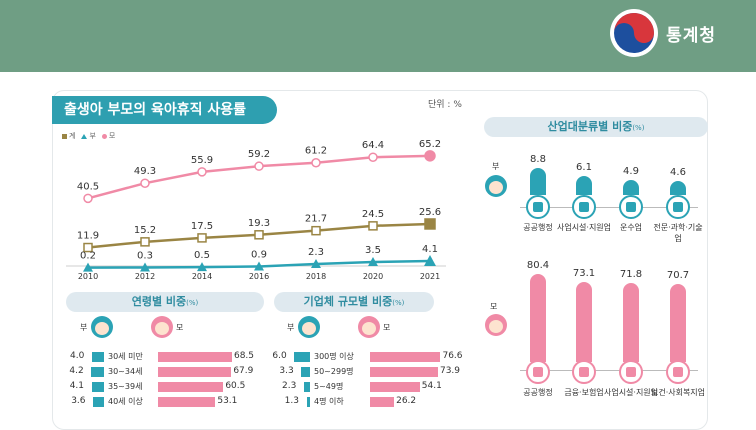 Image resolution: width=756 pixels, height=430 pixels. Describe the element at coordinates (165, 302) in the screenshot. I see `age-section-title: 연령별 비중(%)` at that location.